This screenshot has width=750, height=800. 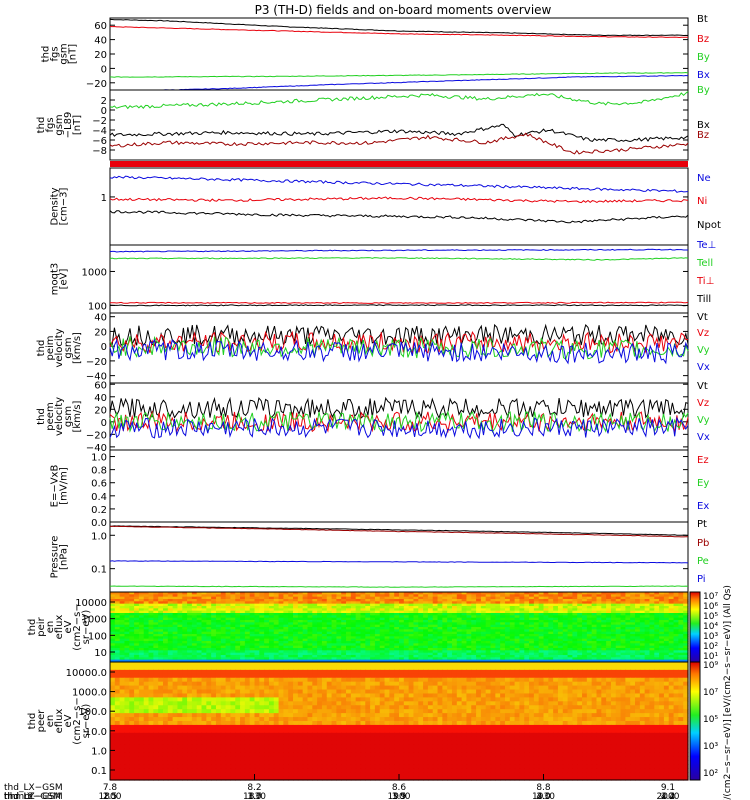 I want to click on y-tick-label: −40, so click(x=96, y=448).